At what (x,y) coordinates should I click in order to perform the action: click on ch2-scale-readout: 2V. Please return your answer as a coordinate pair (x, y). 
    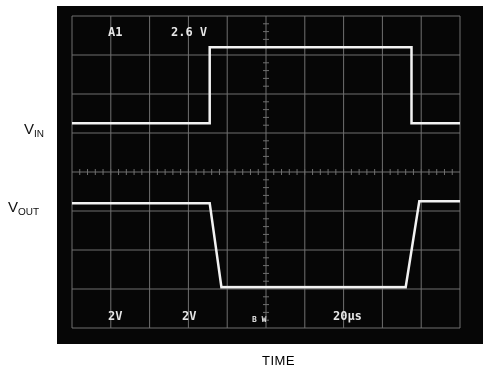
    Looking at the image, I should click on (189, 316).